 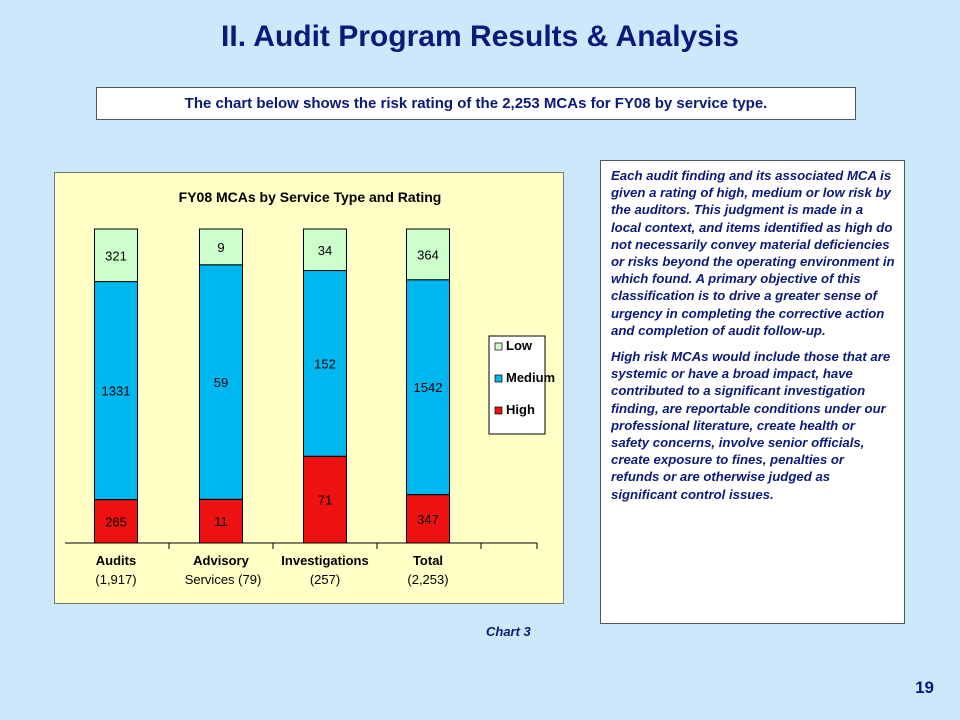 What do you see at coordinates (498, 410) in the screenshot?
I see `legend-swatch-high` at bounding box center [498, 410].